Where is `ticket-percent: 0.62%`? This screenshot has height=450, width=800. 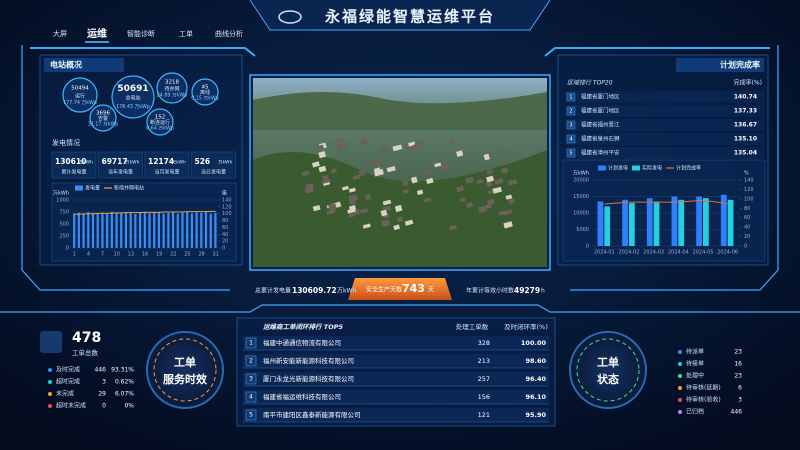
ticket-percent: 0.62% is located at coordinates (124, 382).